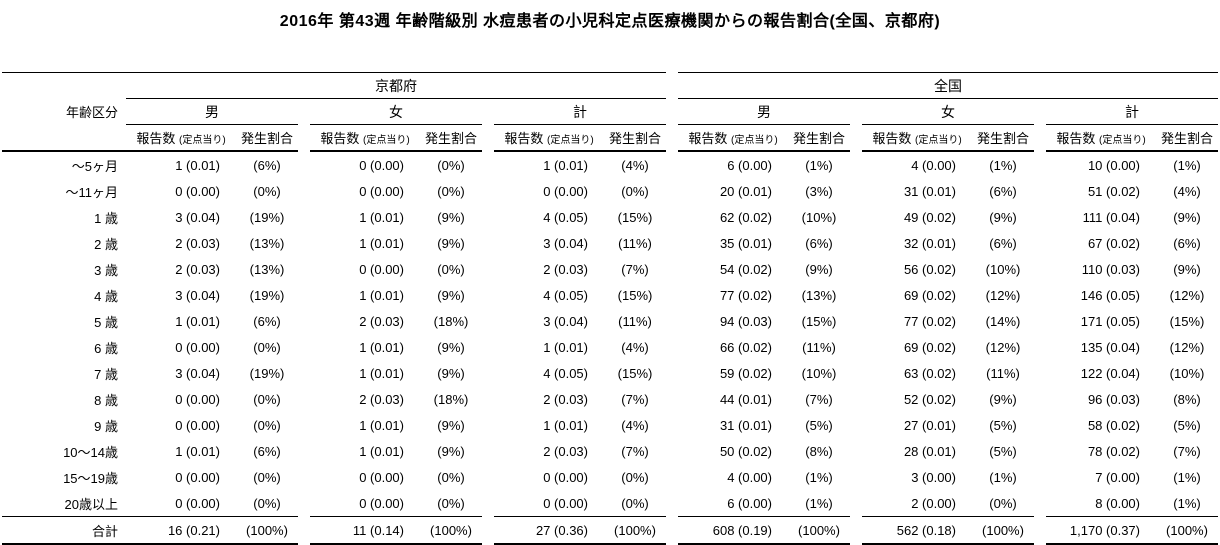 Image resolution: width=1220 pixels, height=545 pixels. I want to click on rate-cell: (15%), so click(635, 373).